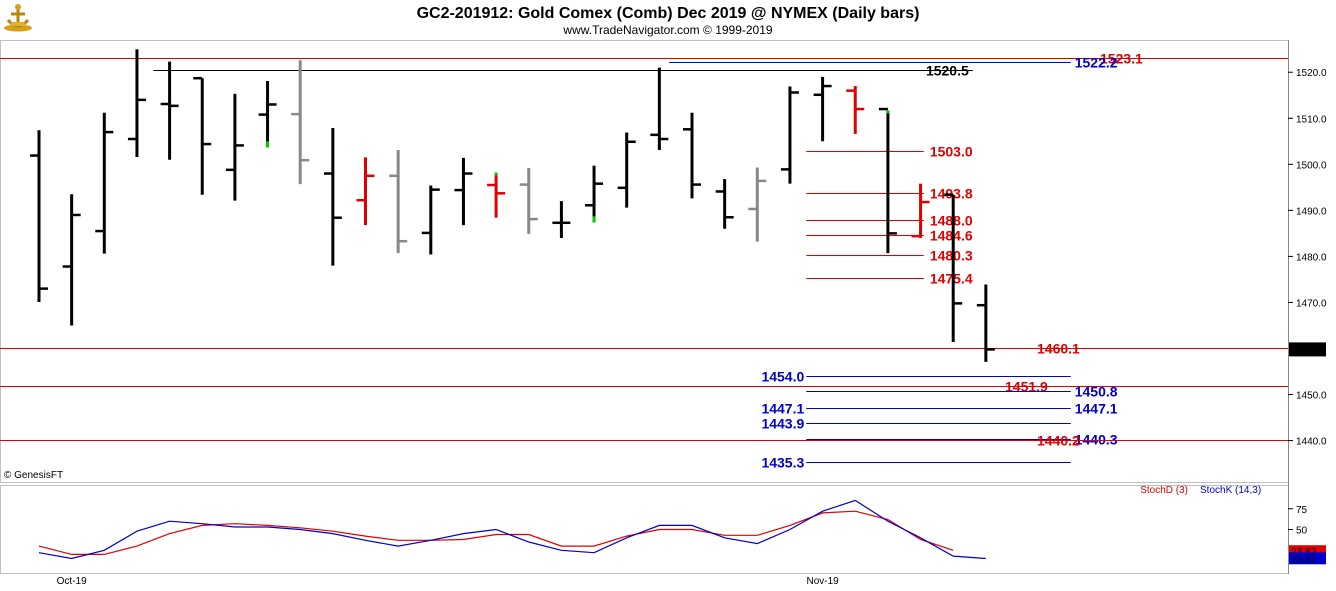  What do you see at coordinates (1164, 490) in the screenshot?
I see `stoch-d-legend: StochD (3)` at bounding box center [1164, 490].